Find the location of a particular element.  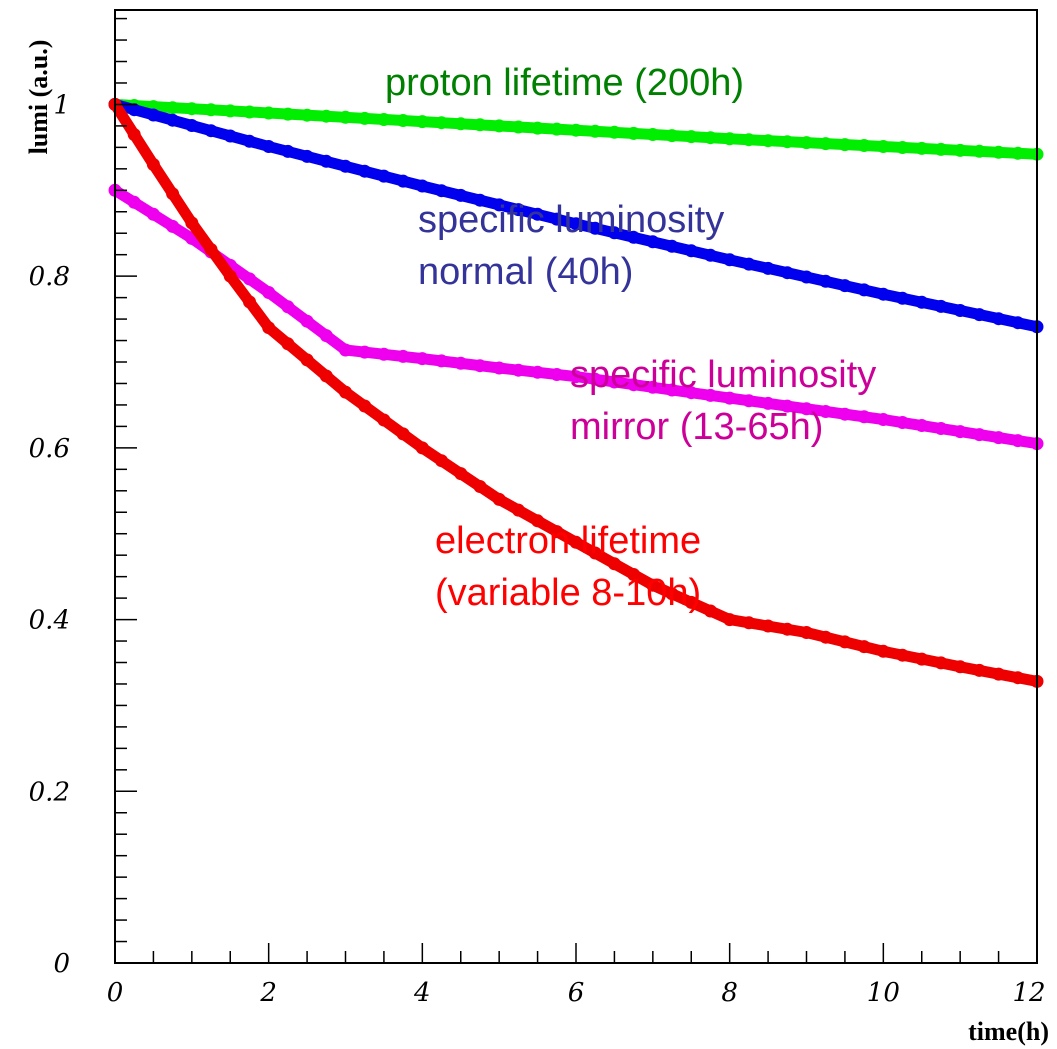

x-tick-label: 4 is located at coordinates (422, 993).